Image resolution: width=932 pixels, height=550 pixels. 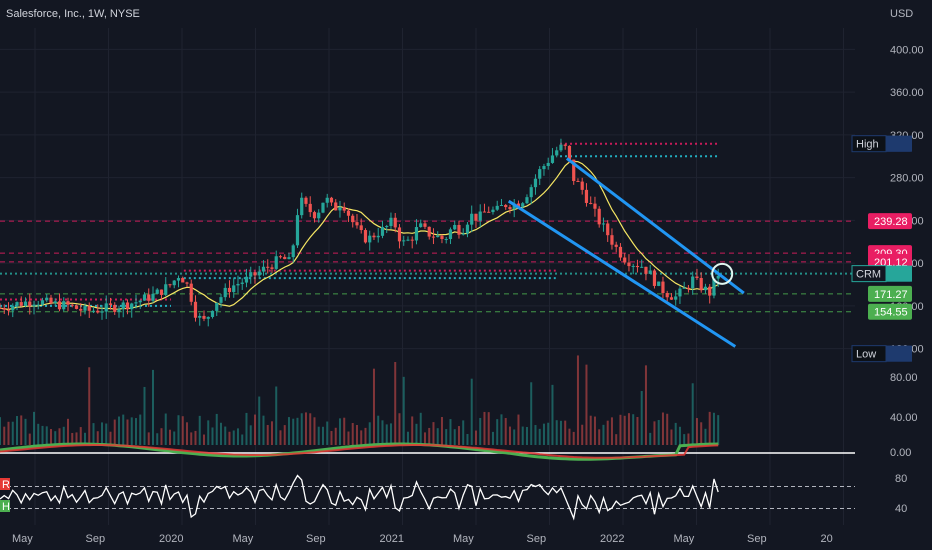 I want to click on indicator-tag: H, so click(x=6, y=507).